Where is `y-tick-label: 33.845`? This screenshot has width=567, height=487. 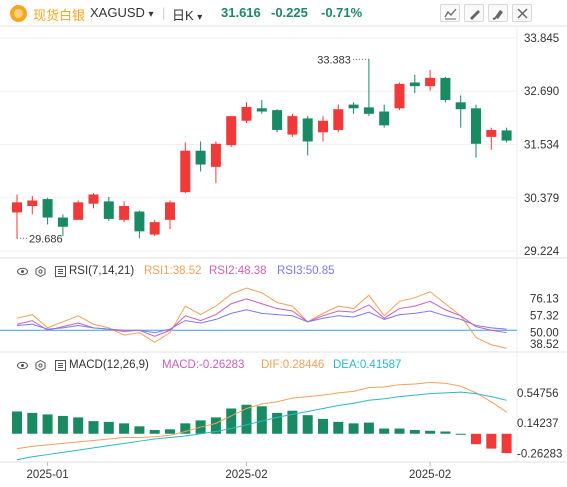 y-tick-label: 33.845 is located at coordinates (541, 39).